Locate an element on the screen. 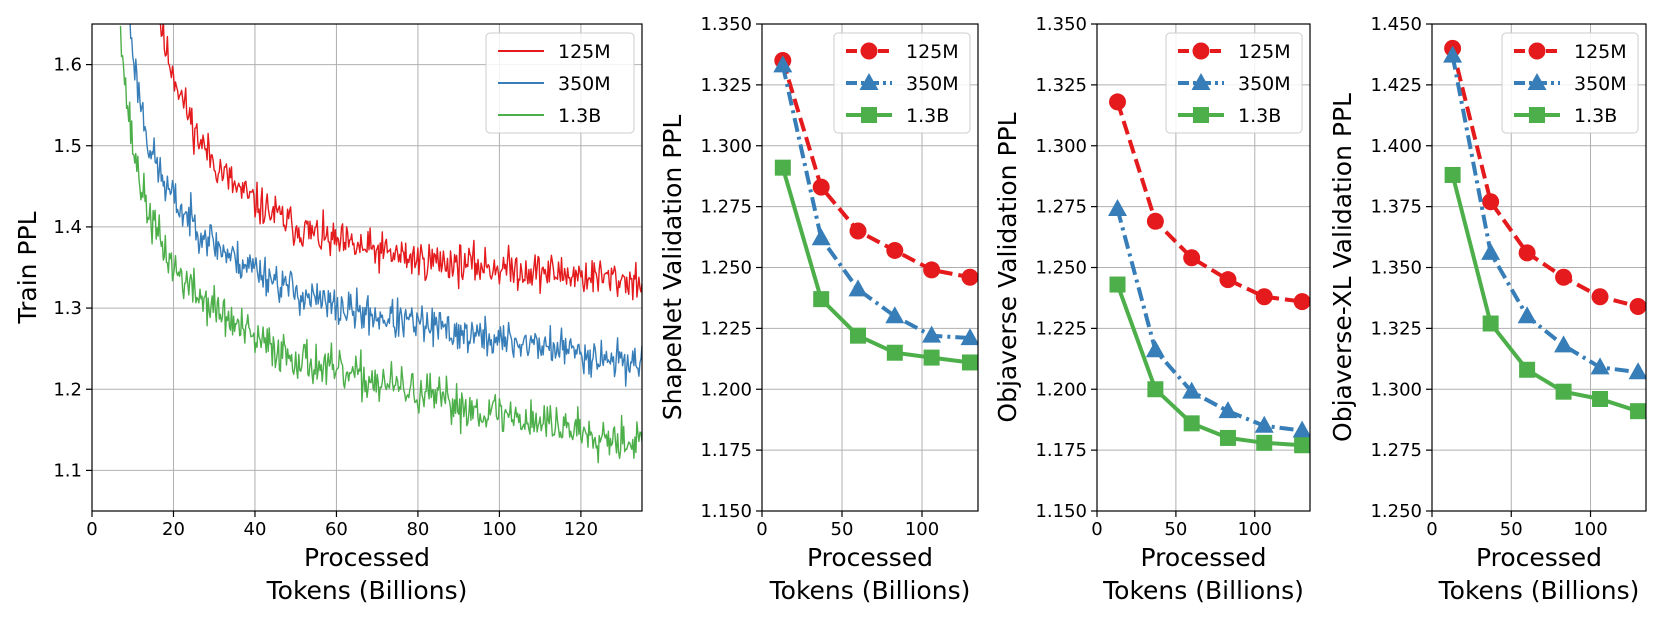  legend-label: 350M is located at coordinates (1600, 84).